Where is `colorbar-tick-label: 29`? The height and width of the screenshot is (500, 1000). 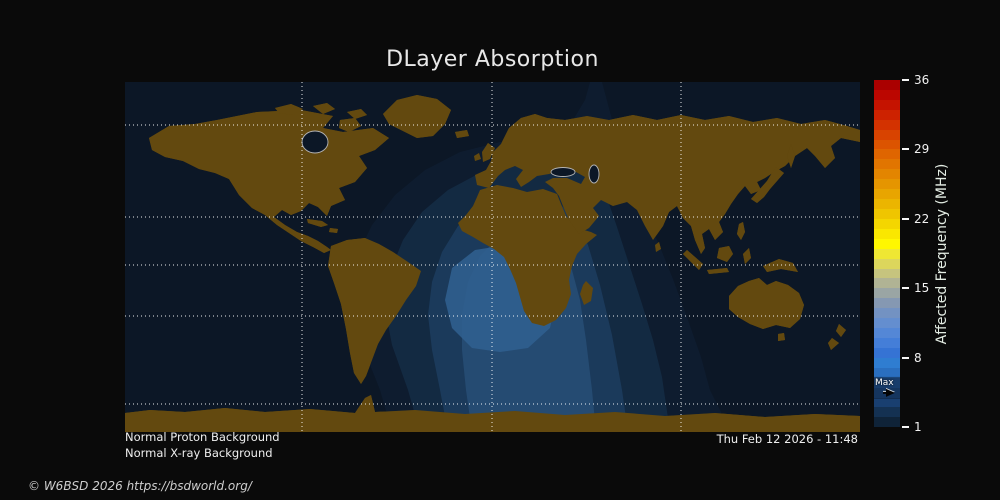 colorbar-tick-label: 29 is located at coordinates (922, 149).